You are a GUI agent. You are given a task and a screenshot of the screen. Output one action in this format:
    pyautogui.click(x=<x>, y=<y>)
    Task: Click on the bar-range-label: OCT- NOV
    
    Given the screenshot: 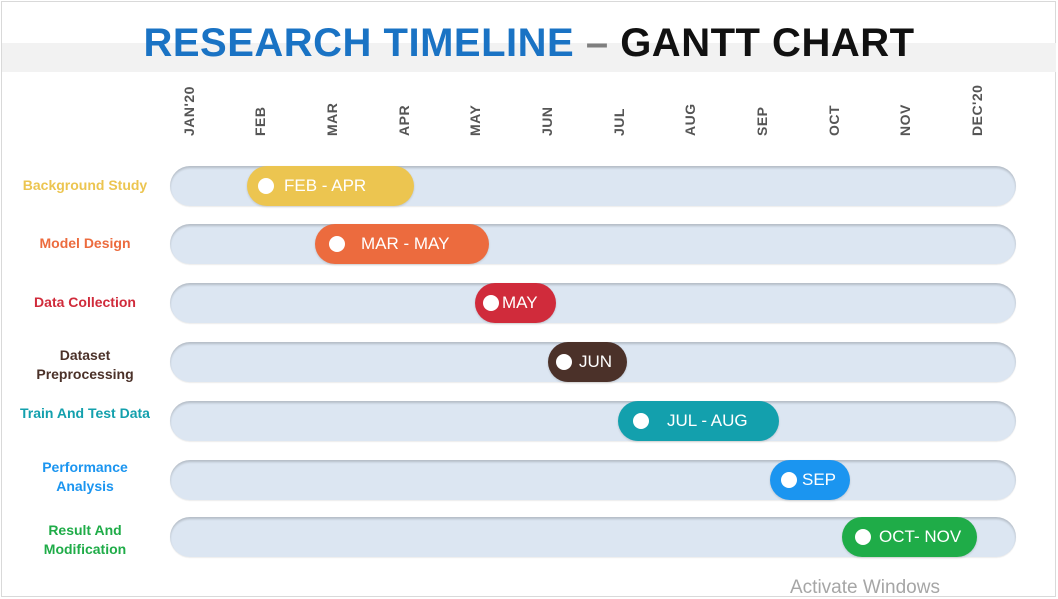 What is the action you would take?
    pyautogui.click(x=920, y=536)
    